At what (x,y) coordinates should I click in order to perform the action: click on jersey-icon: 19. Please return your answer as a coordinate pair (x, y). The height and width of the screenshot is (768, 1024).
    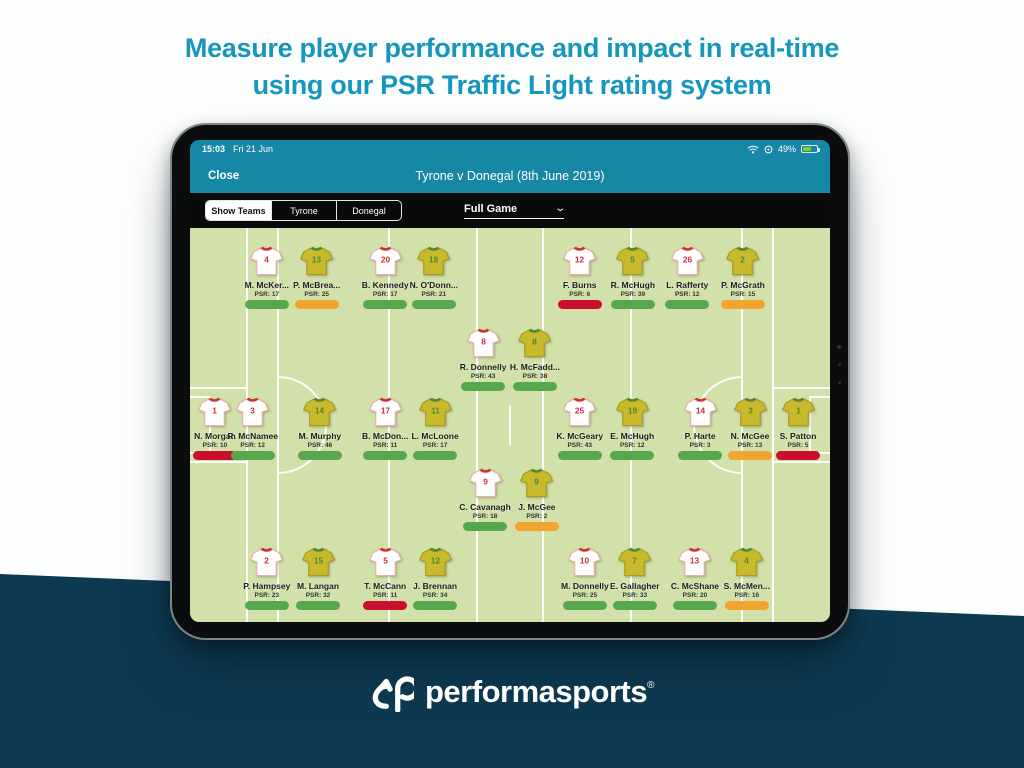
    Looking at the image, I should click on (632, 412).